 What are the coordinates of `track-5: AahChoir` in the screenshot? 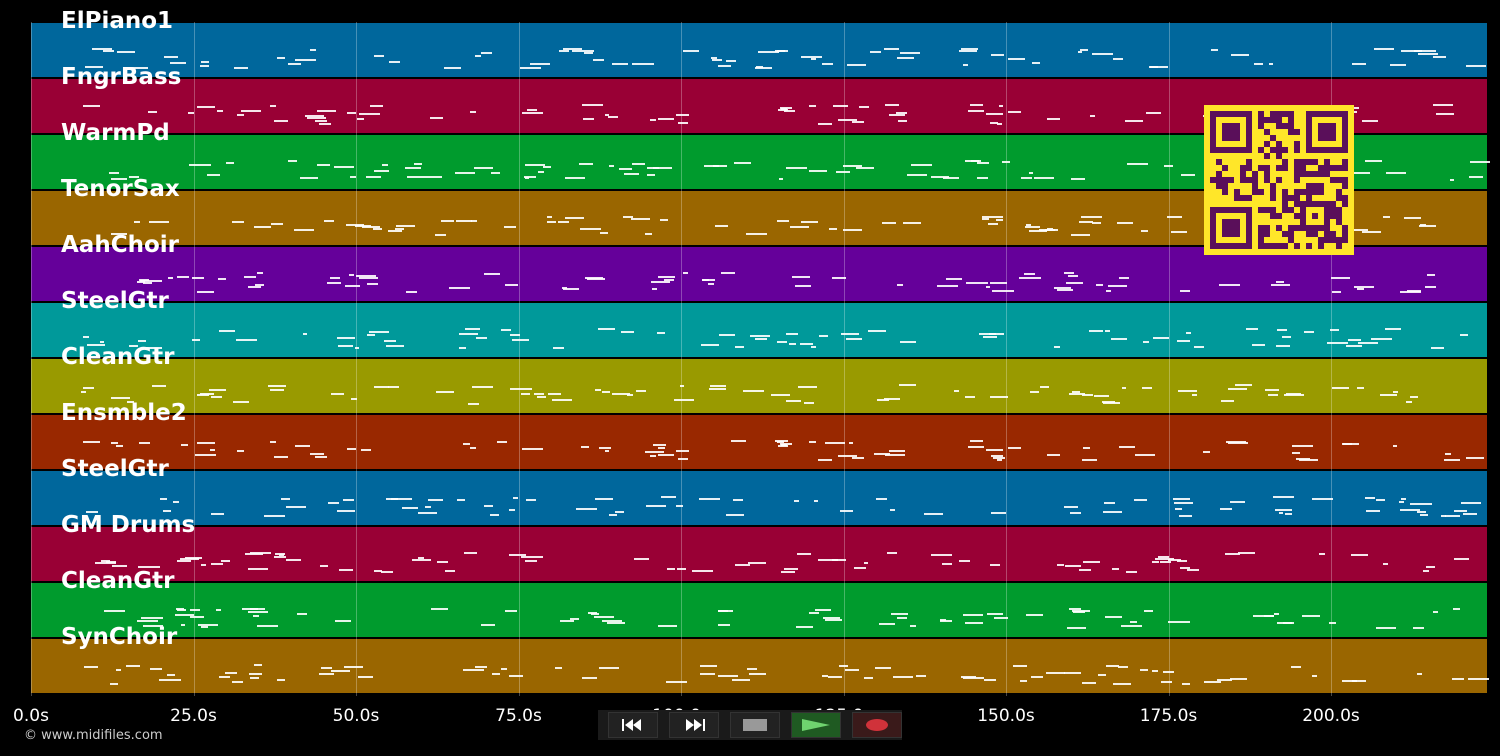 It's located at (759, 267).